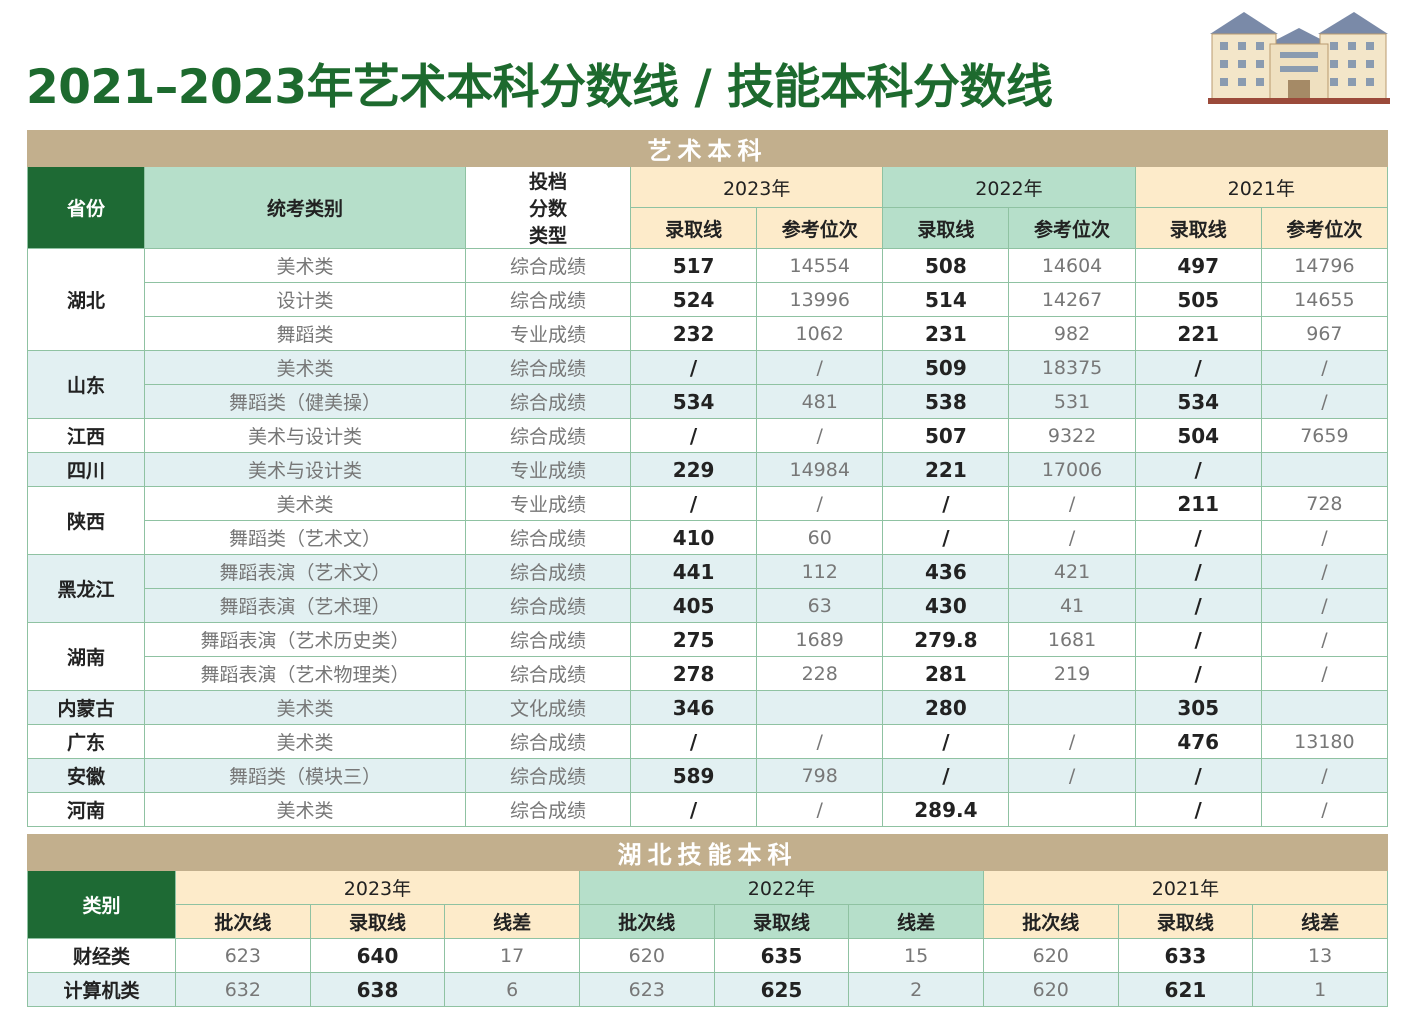 The height and width of the screenshot is (1023, 1402). Describe the element at coordinates (946, 809) in the screenshot. I see `cutoff: 289.4` at that location.